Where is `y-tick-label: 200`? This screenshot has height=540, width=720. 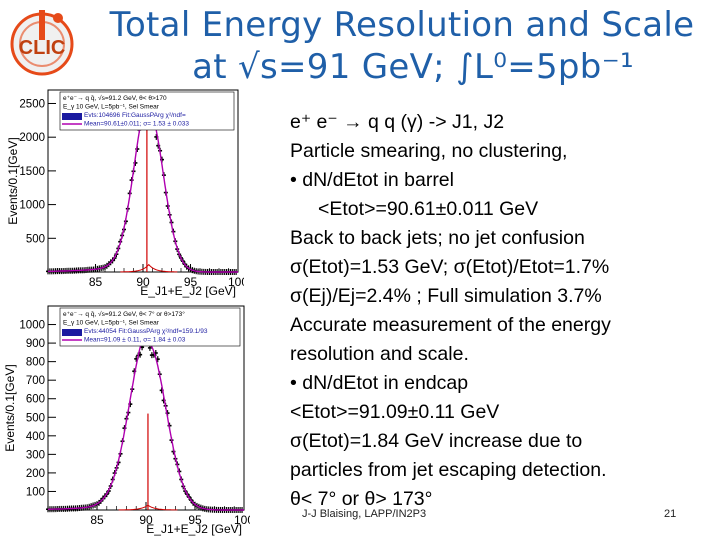 y-tick-label: 200 is located at coordinates (35, 474).